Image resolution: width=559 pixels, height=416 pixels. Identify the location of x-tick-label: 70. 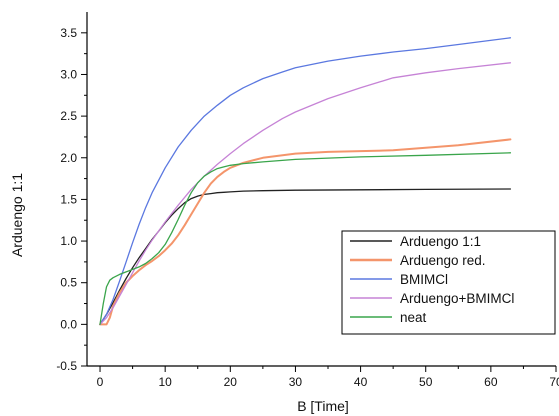
(554, 382).